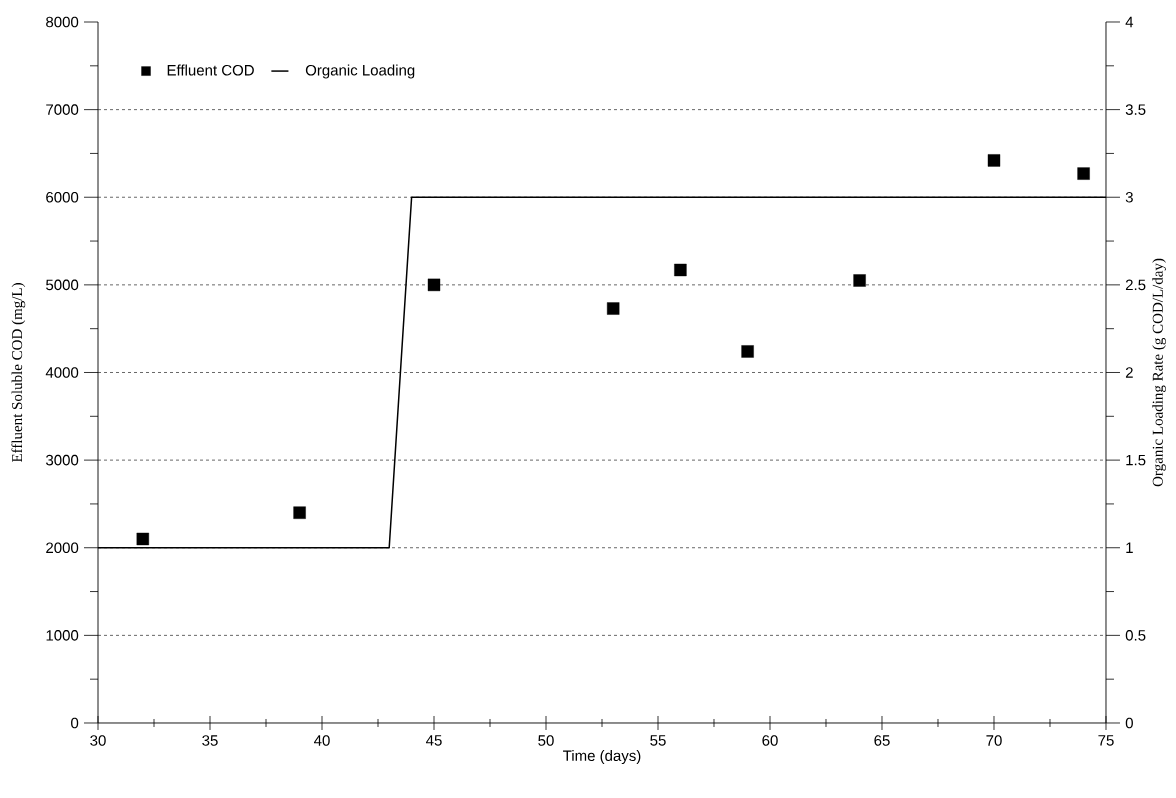 Image resolution: width=1176 pixels, height=798 pixels. Describe the element at coordinates (210, 740) in the screenshot. I see `x-tick-label: 35` at that location.